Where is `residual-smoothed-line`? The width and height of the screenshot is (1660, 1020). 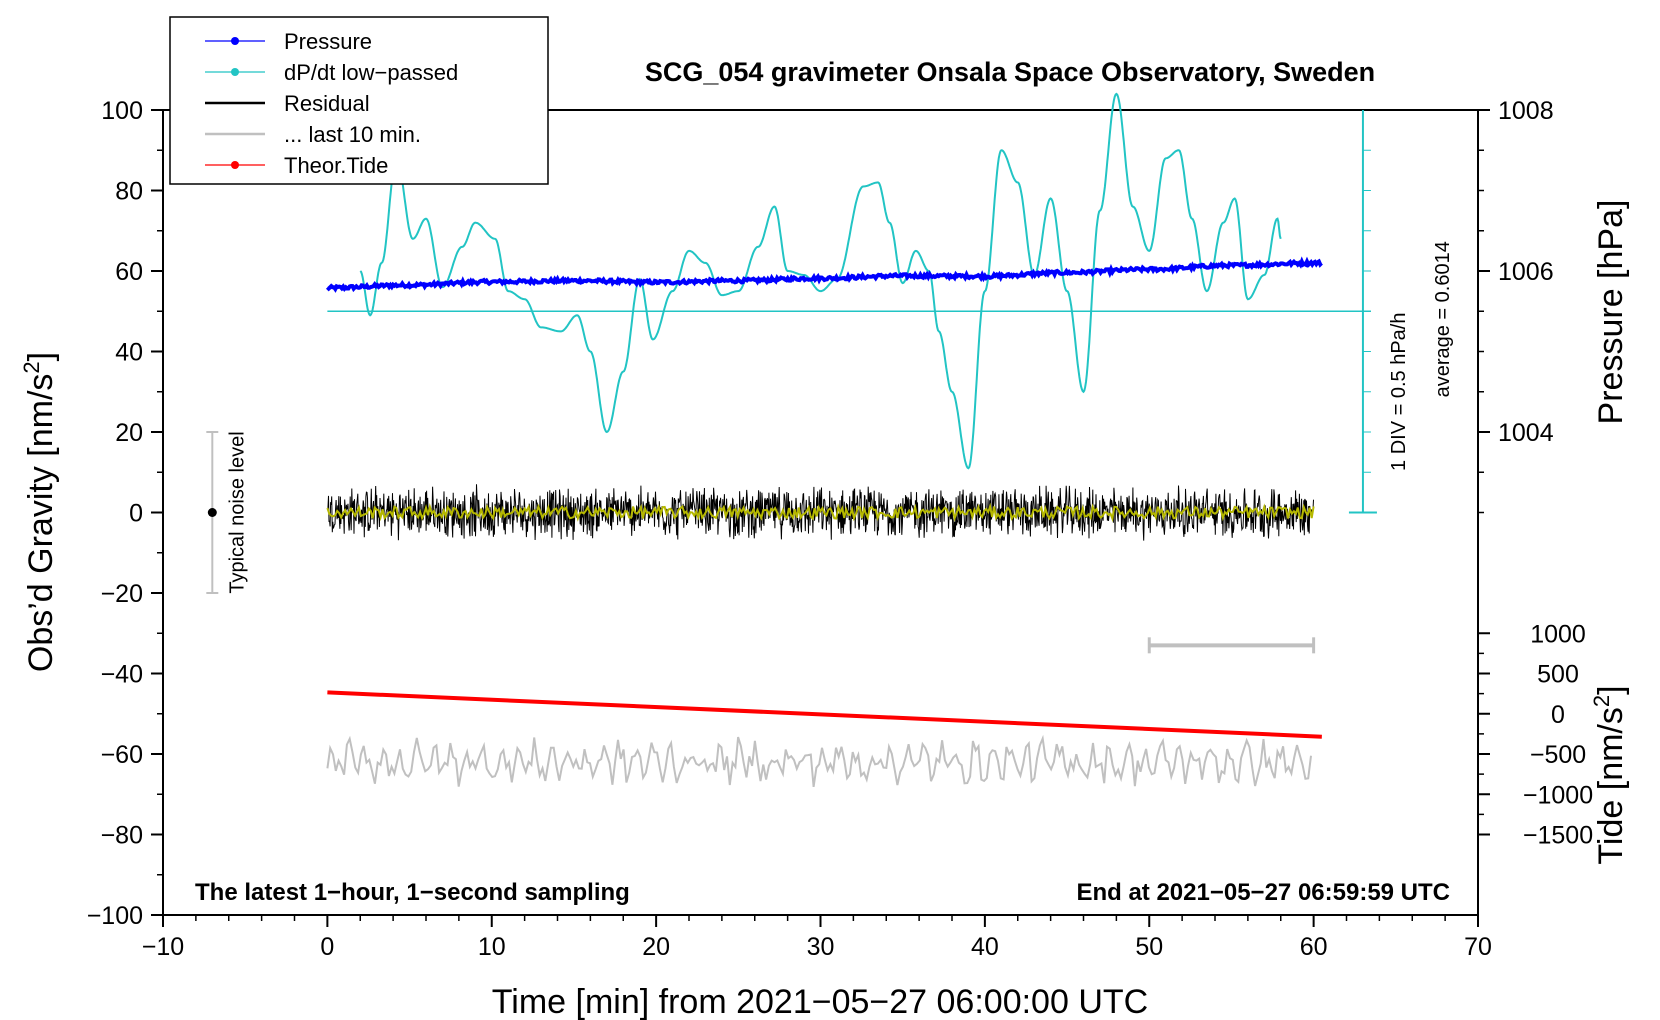
residual-smoothed-line is located at coordinates (820, 512).